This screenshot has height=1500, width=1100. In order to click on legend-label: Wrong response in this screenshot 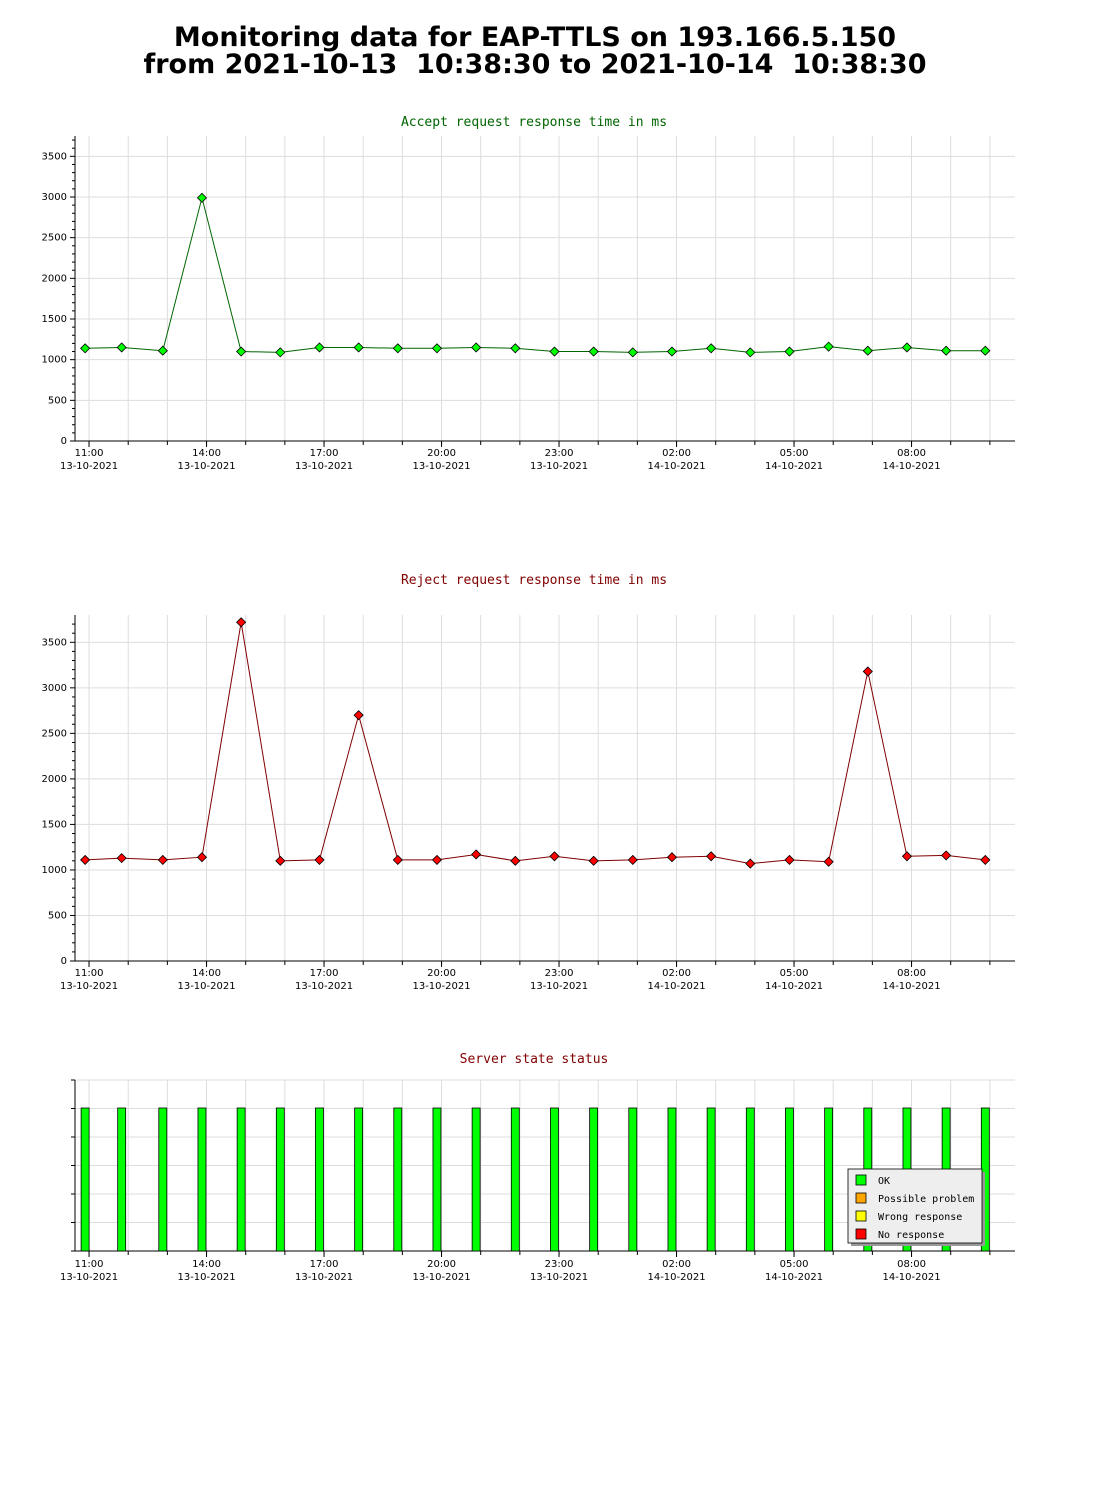, I will do `click(920, 1217)`.